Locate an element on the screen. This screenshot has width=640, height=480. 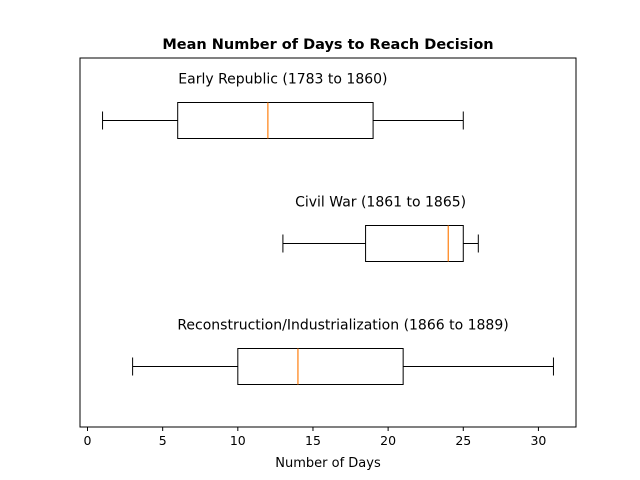
x-tick-label: 10 is located at coordinates (238, 440).